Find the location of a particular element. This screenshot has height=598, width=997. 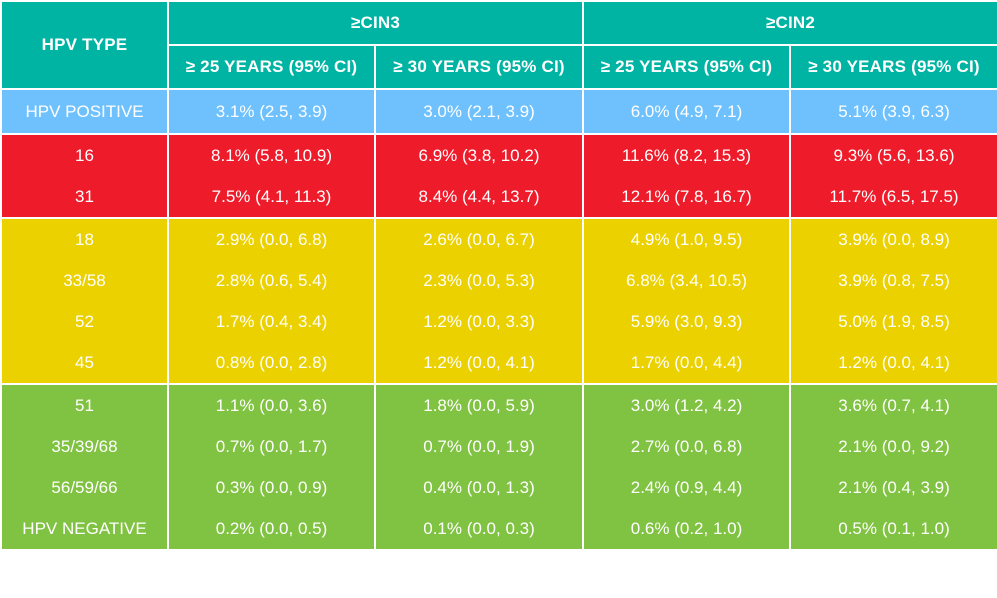

cin2-30-cell: 2.1% (0.4, 3.9) is located at coordinates (893, 487).